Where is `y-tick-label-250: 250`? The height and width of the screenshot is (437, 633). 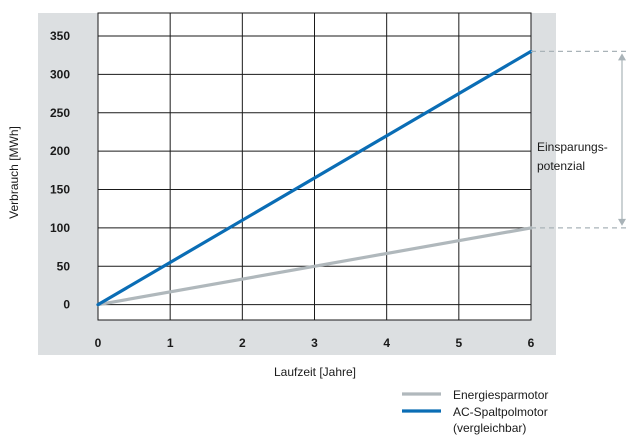 y-tick-label-250: 250 is located at coordinates (60, 113).